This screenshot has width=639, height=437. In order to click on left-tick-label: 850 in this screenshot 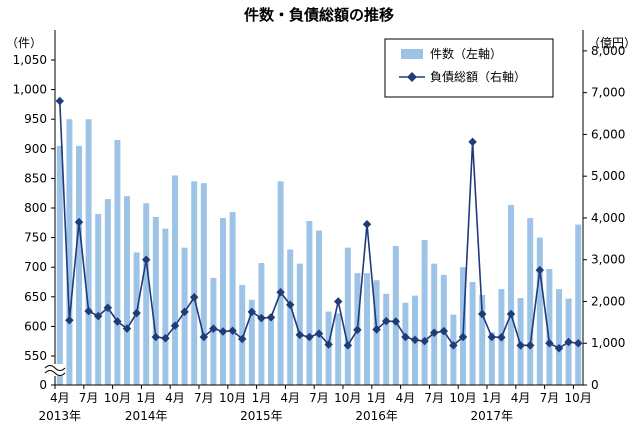, I will do `click(35, 178)`.